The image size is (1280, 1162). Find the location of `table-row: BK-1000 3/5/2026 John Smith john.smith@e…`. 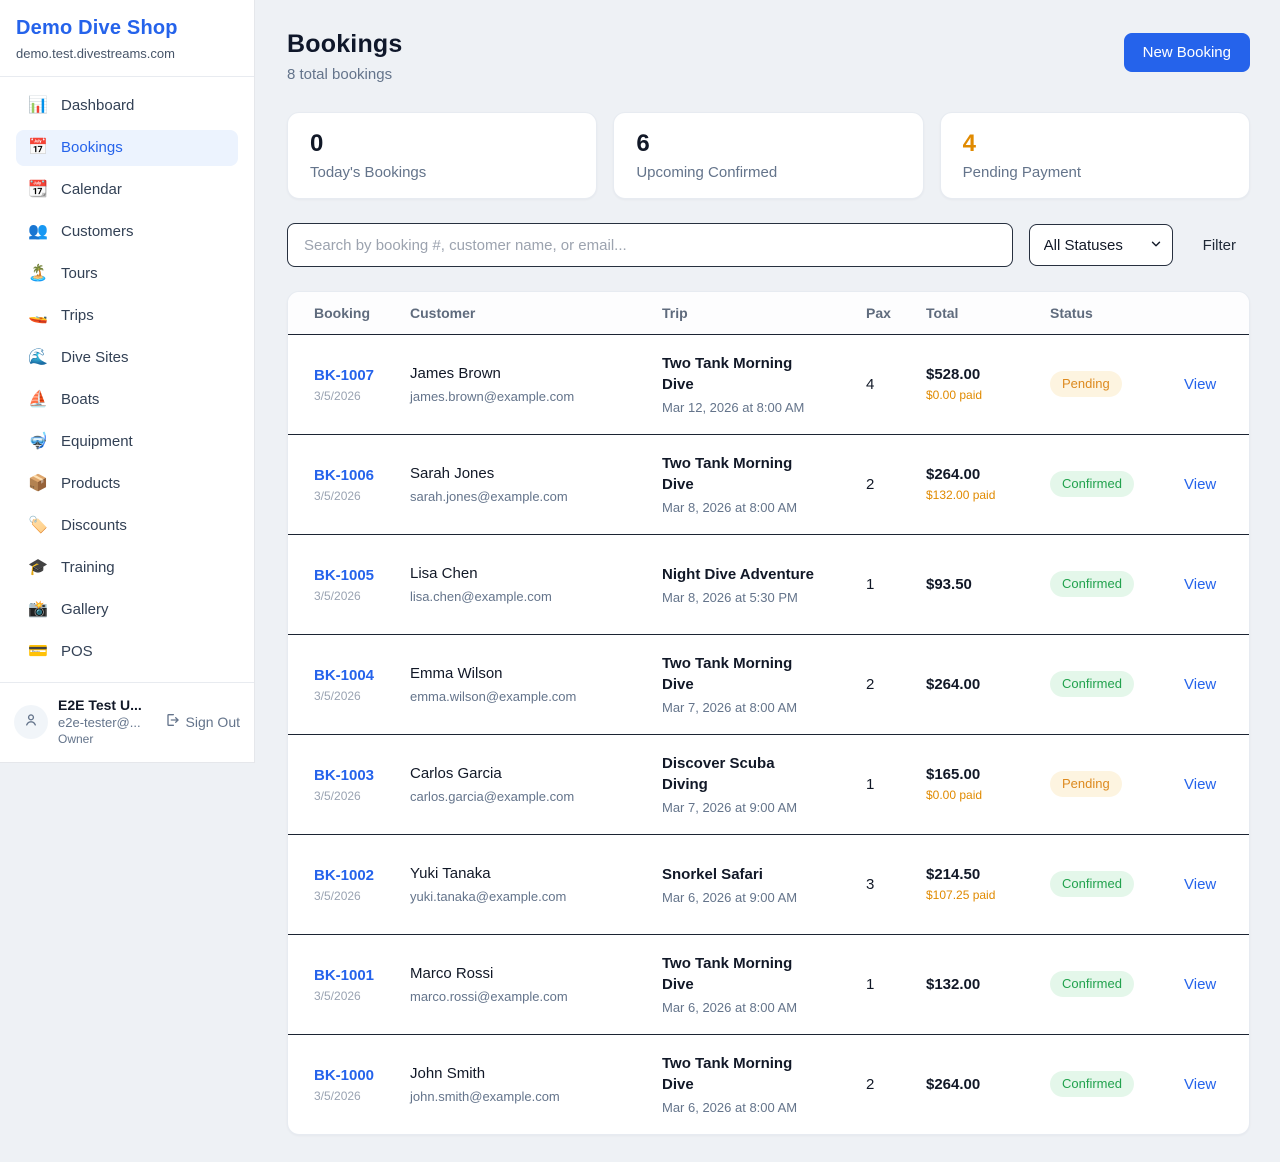

table-row: BK-1000 3/5/2026 John Smith john.smith@e… is located at coordinates (768, 1084).